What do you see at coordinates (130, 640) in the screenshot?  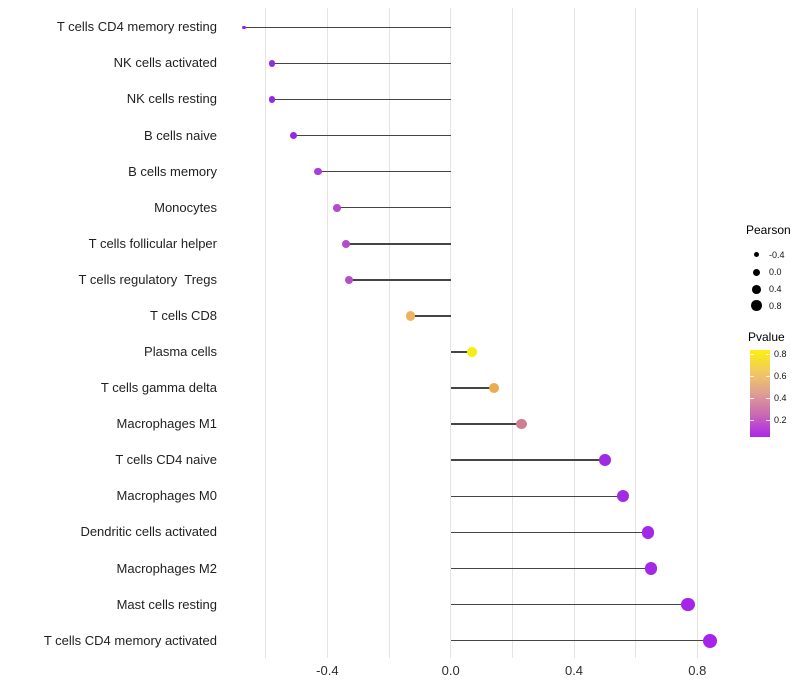 I see `y-axis-label: T cells CD4 memory activated` at bounding box center [130, 640].